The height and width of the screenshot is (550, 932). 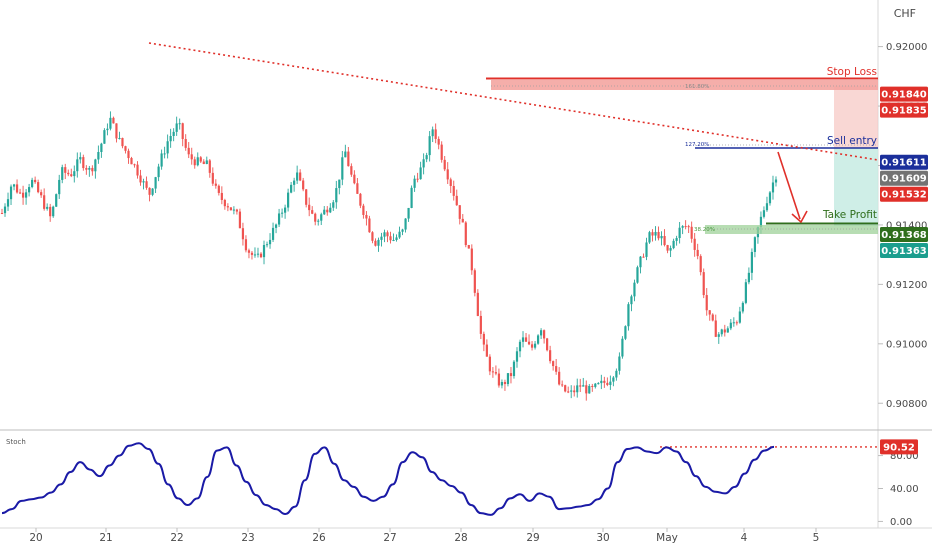 What do you see at coordinates (105, 538) in the screenshot?
I see `time-tick-label: 21` at bounding box center [105, 538].